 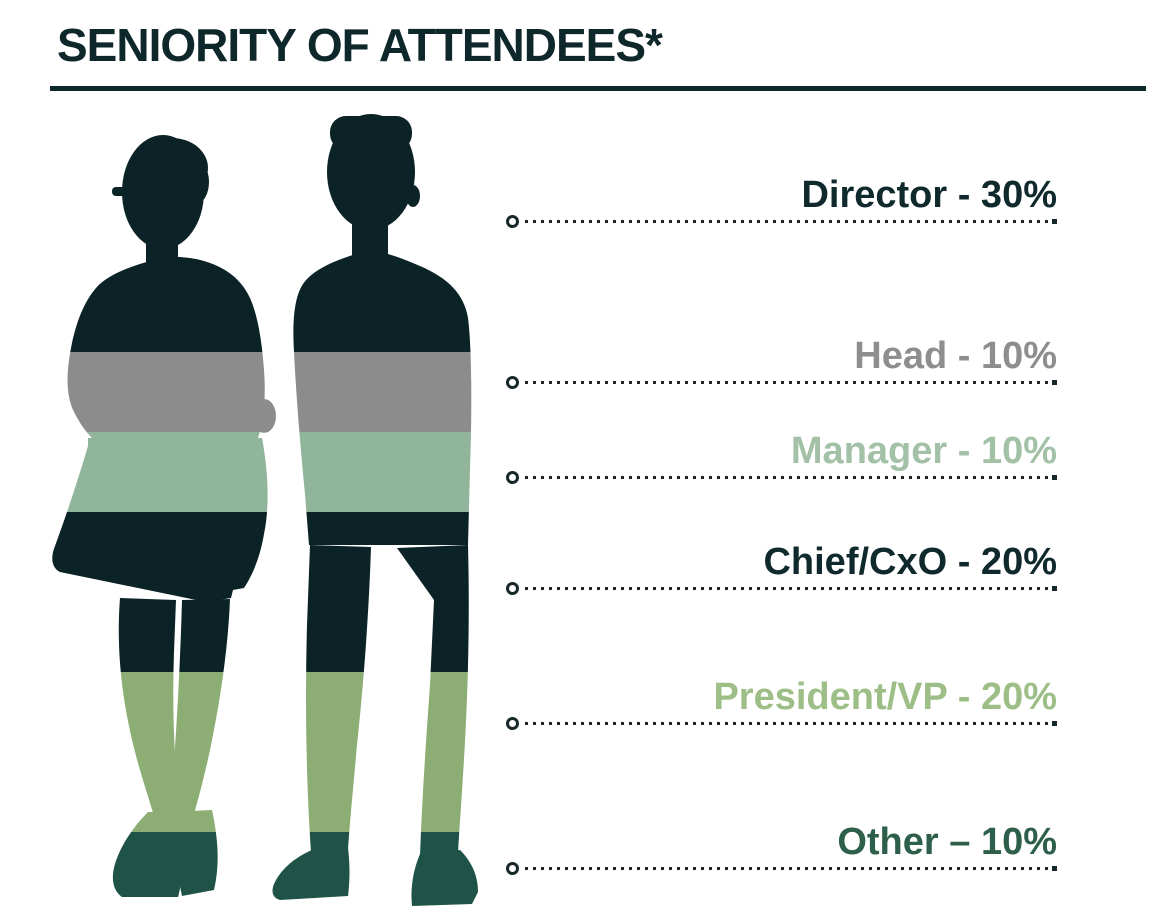 What do you see at coordinates (923, 451) in the screenshot?
I see `legend-label-manager: Manager - 10%` at bounding box center [923, 451].